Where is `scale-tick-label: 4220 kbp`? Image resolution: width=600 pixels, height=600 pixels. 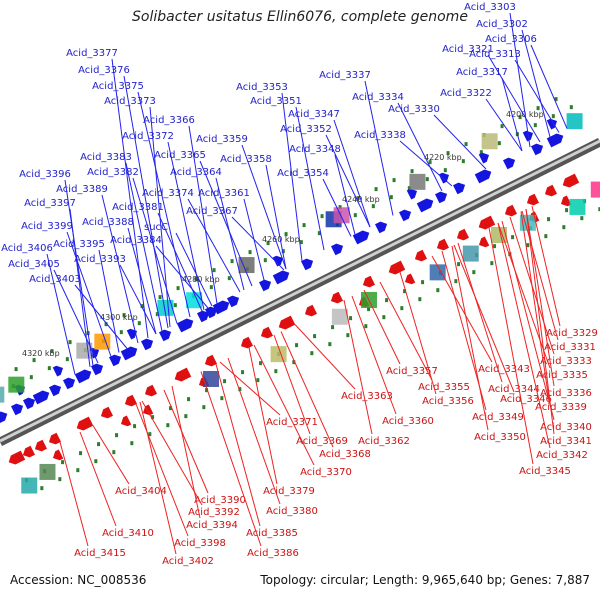 scale-tick-label: 4220 kbp is located at coordinates (443, 157).